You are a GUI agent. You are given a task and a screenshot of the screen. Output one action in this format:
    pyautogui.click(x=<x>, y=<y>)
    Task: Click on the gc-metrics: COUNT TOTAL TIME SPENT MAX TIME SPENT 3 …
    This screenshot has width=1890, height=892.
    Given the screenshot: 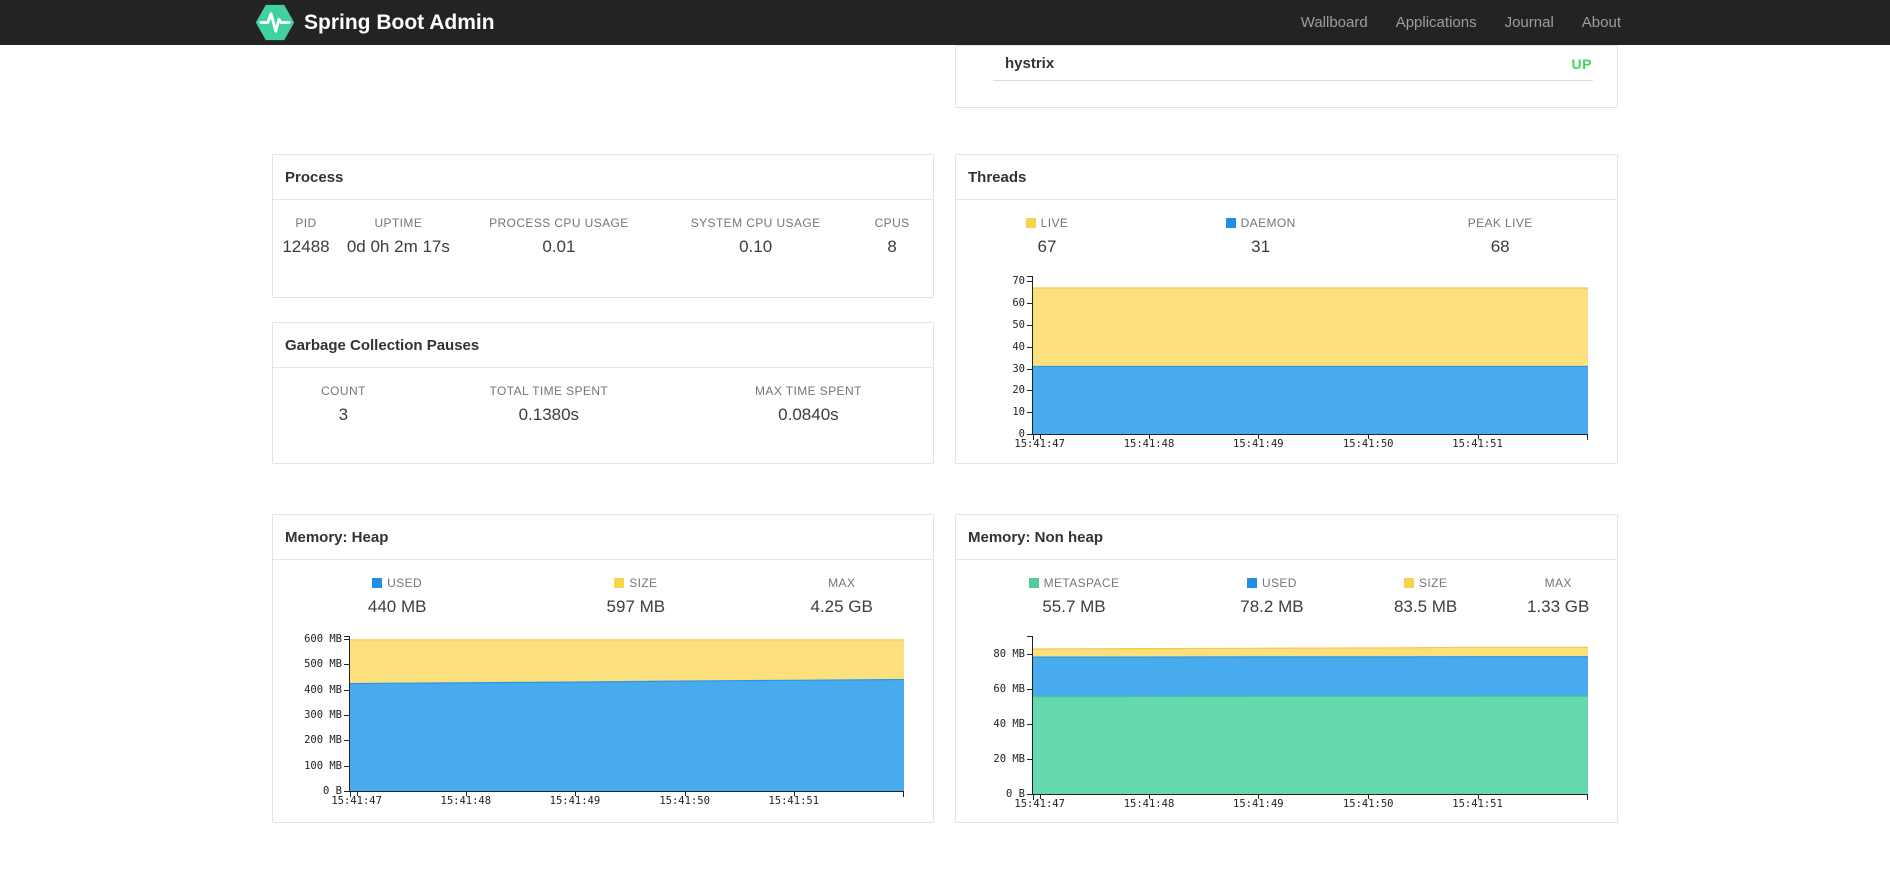 What is the action you would take?
    pyautogui.click(x=603, y=401)
    